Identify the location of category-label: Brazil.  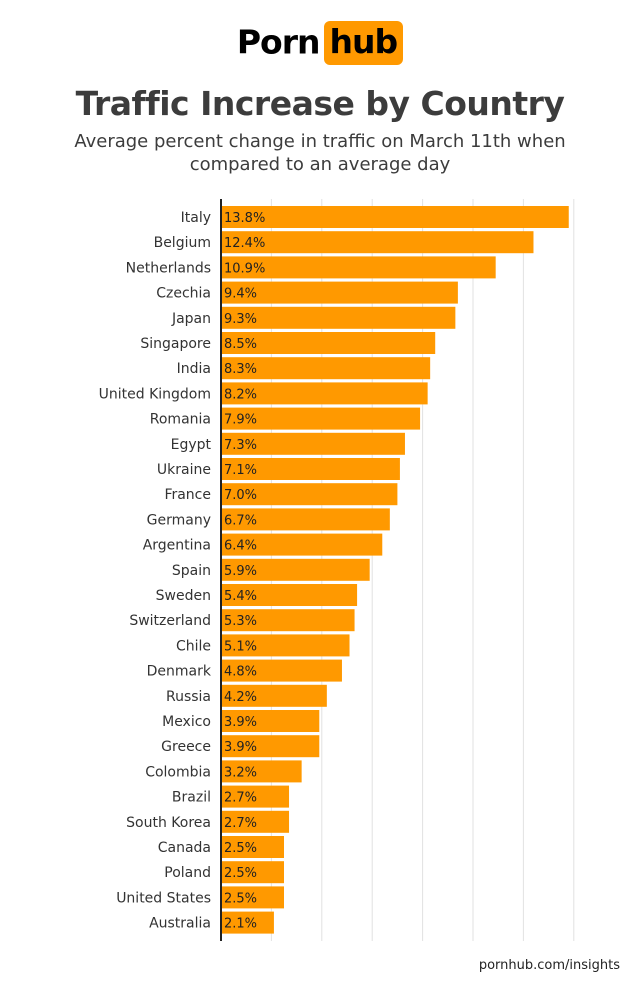
(191, 798).